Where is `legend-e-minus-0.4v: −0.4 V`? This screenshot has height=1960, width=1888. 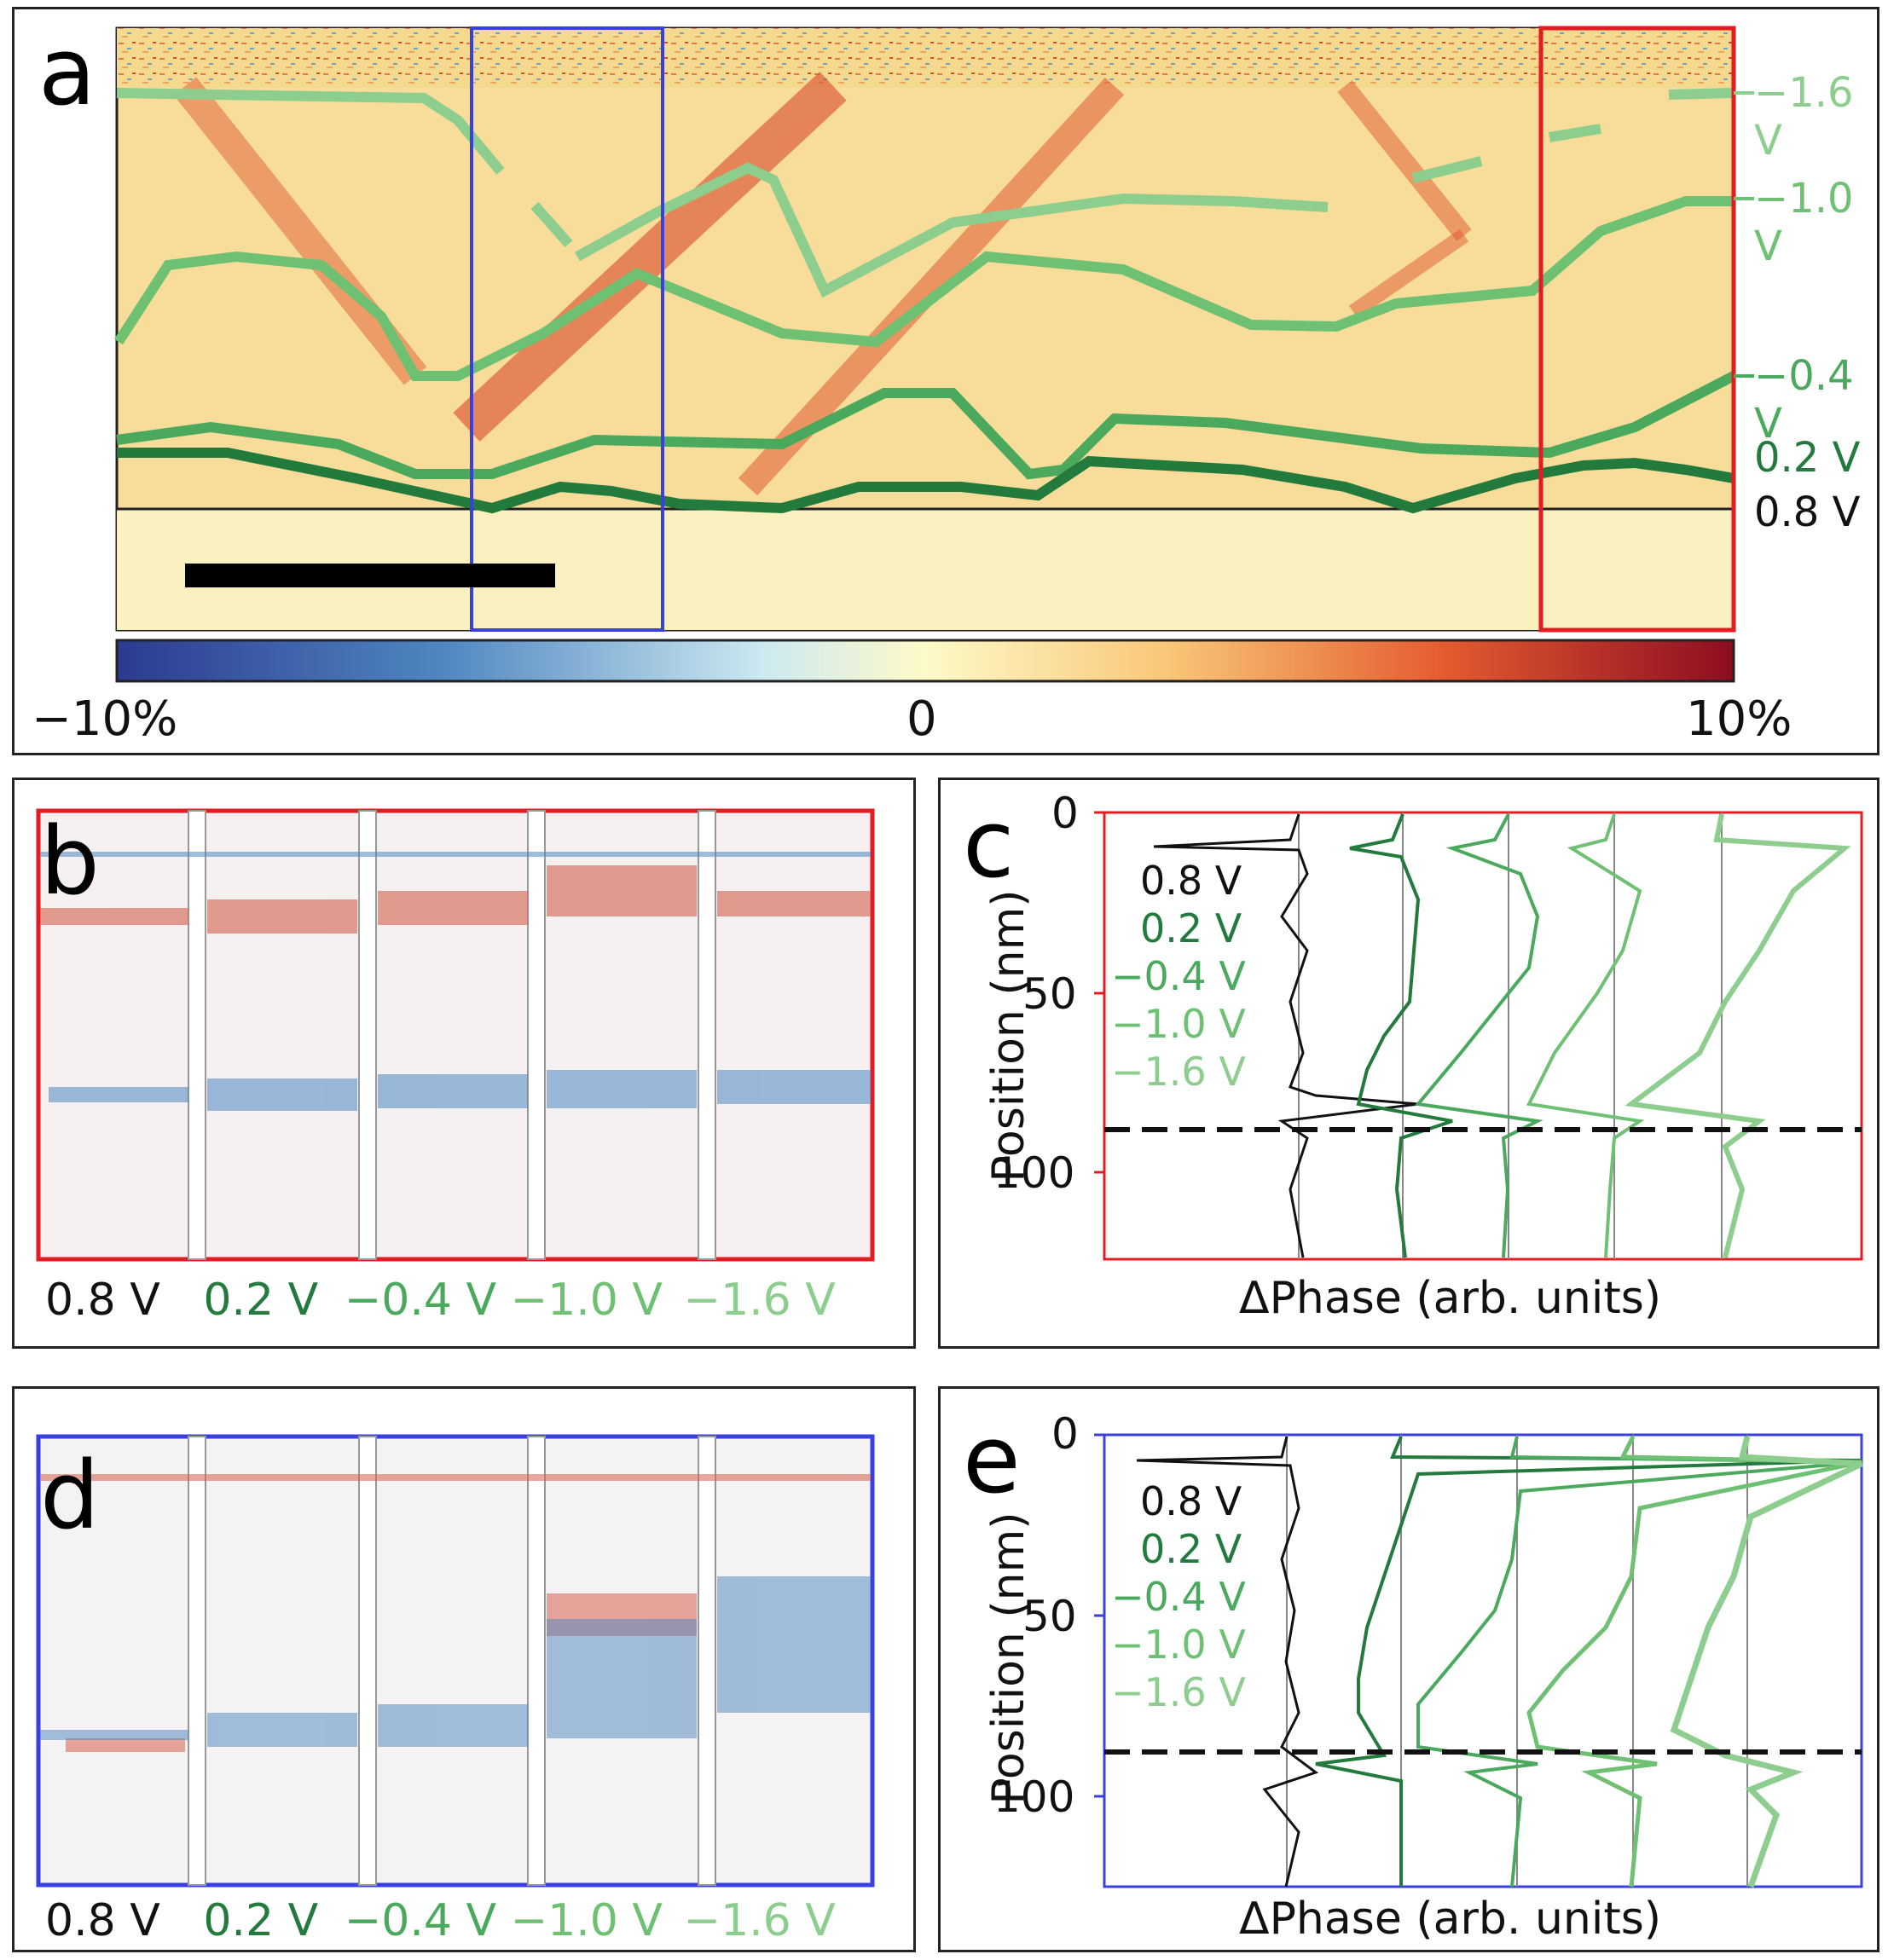 legend-e-minus-0.4v: −0.4 V is located at coordinates (1178, 1597).